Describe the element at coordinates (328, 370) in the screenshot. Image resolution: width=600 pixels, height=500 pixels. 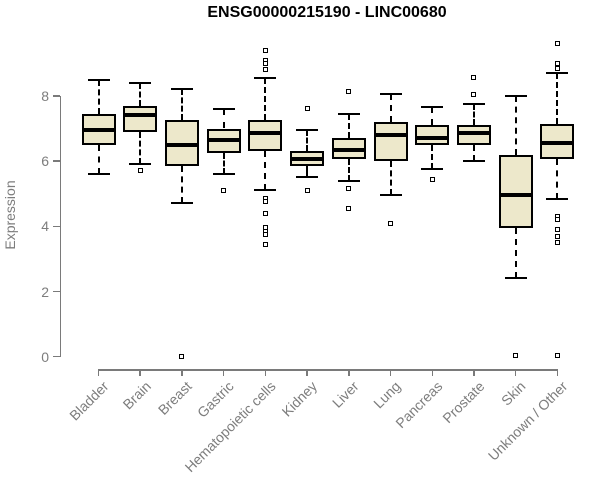
I see `x-axis-line` at that location.